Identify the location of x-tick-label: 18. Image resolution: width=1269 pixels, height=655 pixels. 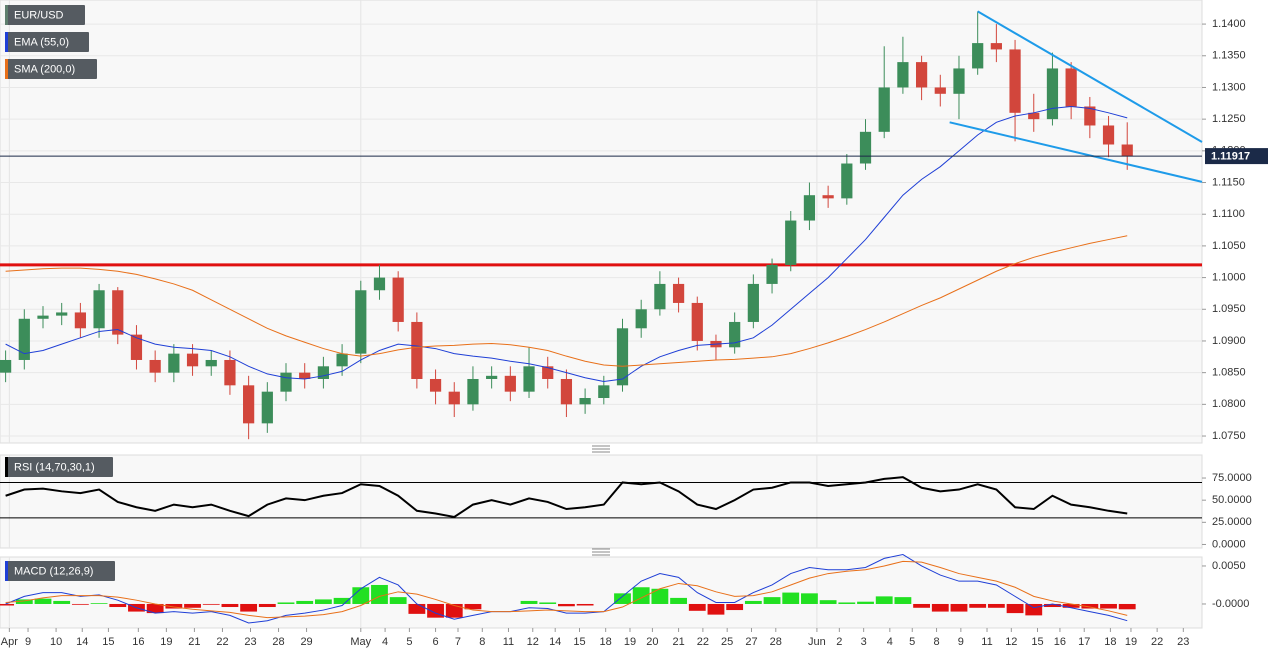
(606, 642).